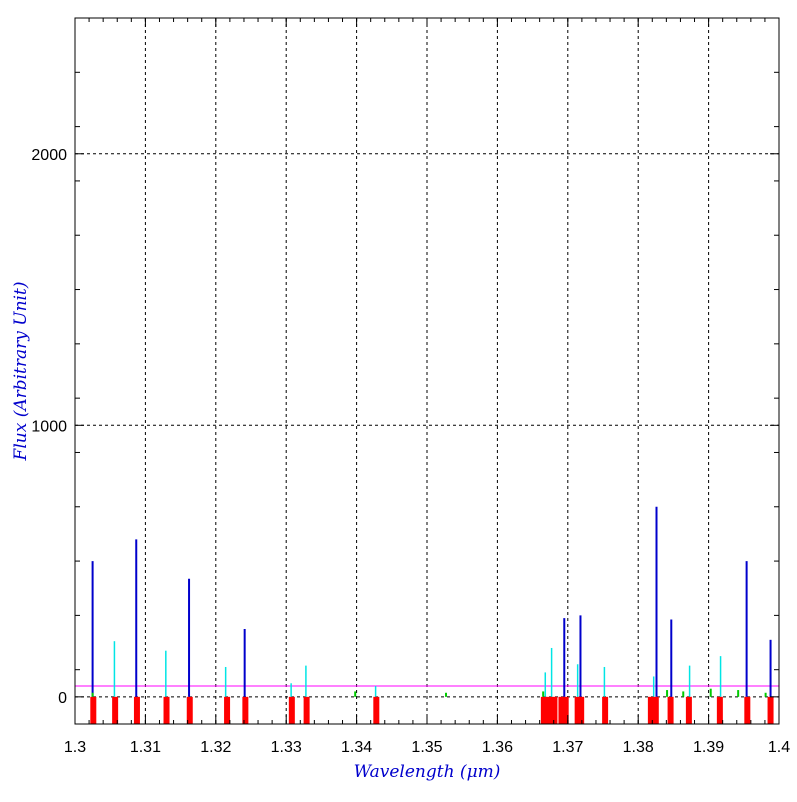 The width and height of the screenshot is (797, 802). Describe the element at coordinates (21, 372) in the screenshot. I see `y-axis-title: Flux (Arbitrary Unit)` at that location.